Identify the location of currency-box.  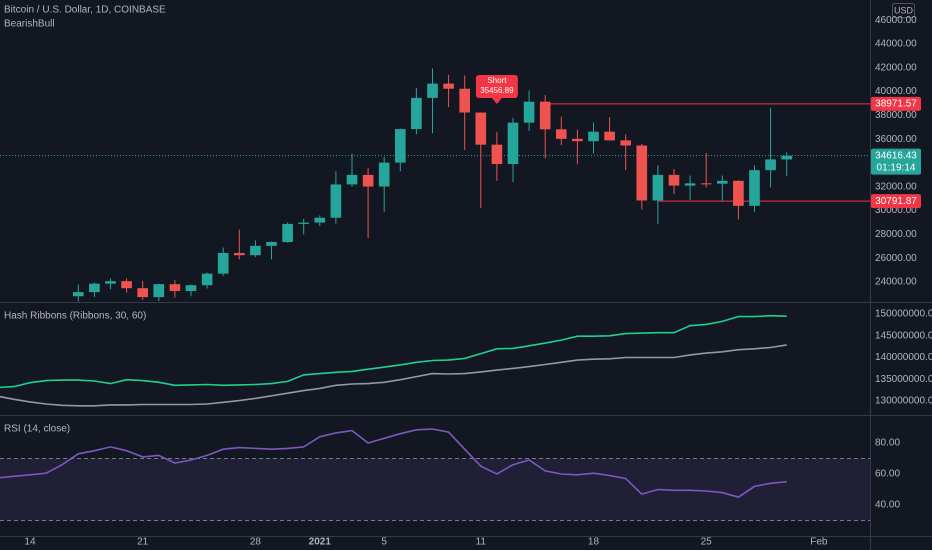
(903, 10).